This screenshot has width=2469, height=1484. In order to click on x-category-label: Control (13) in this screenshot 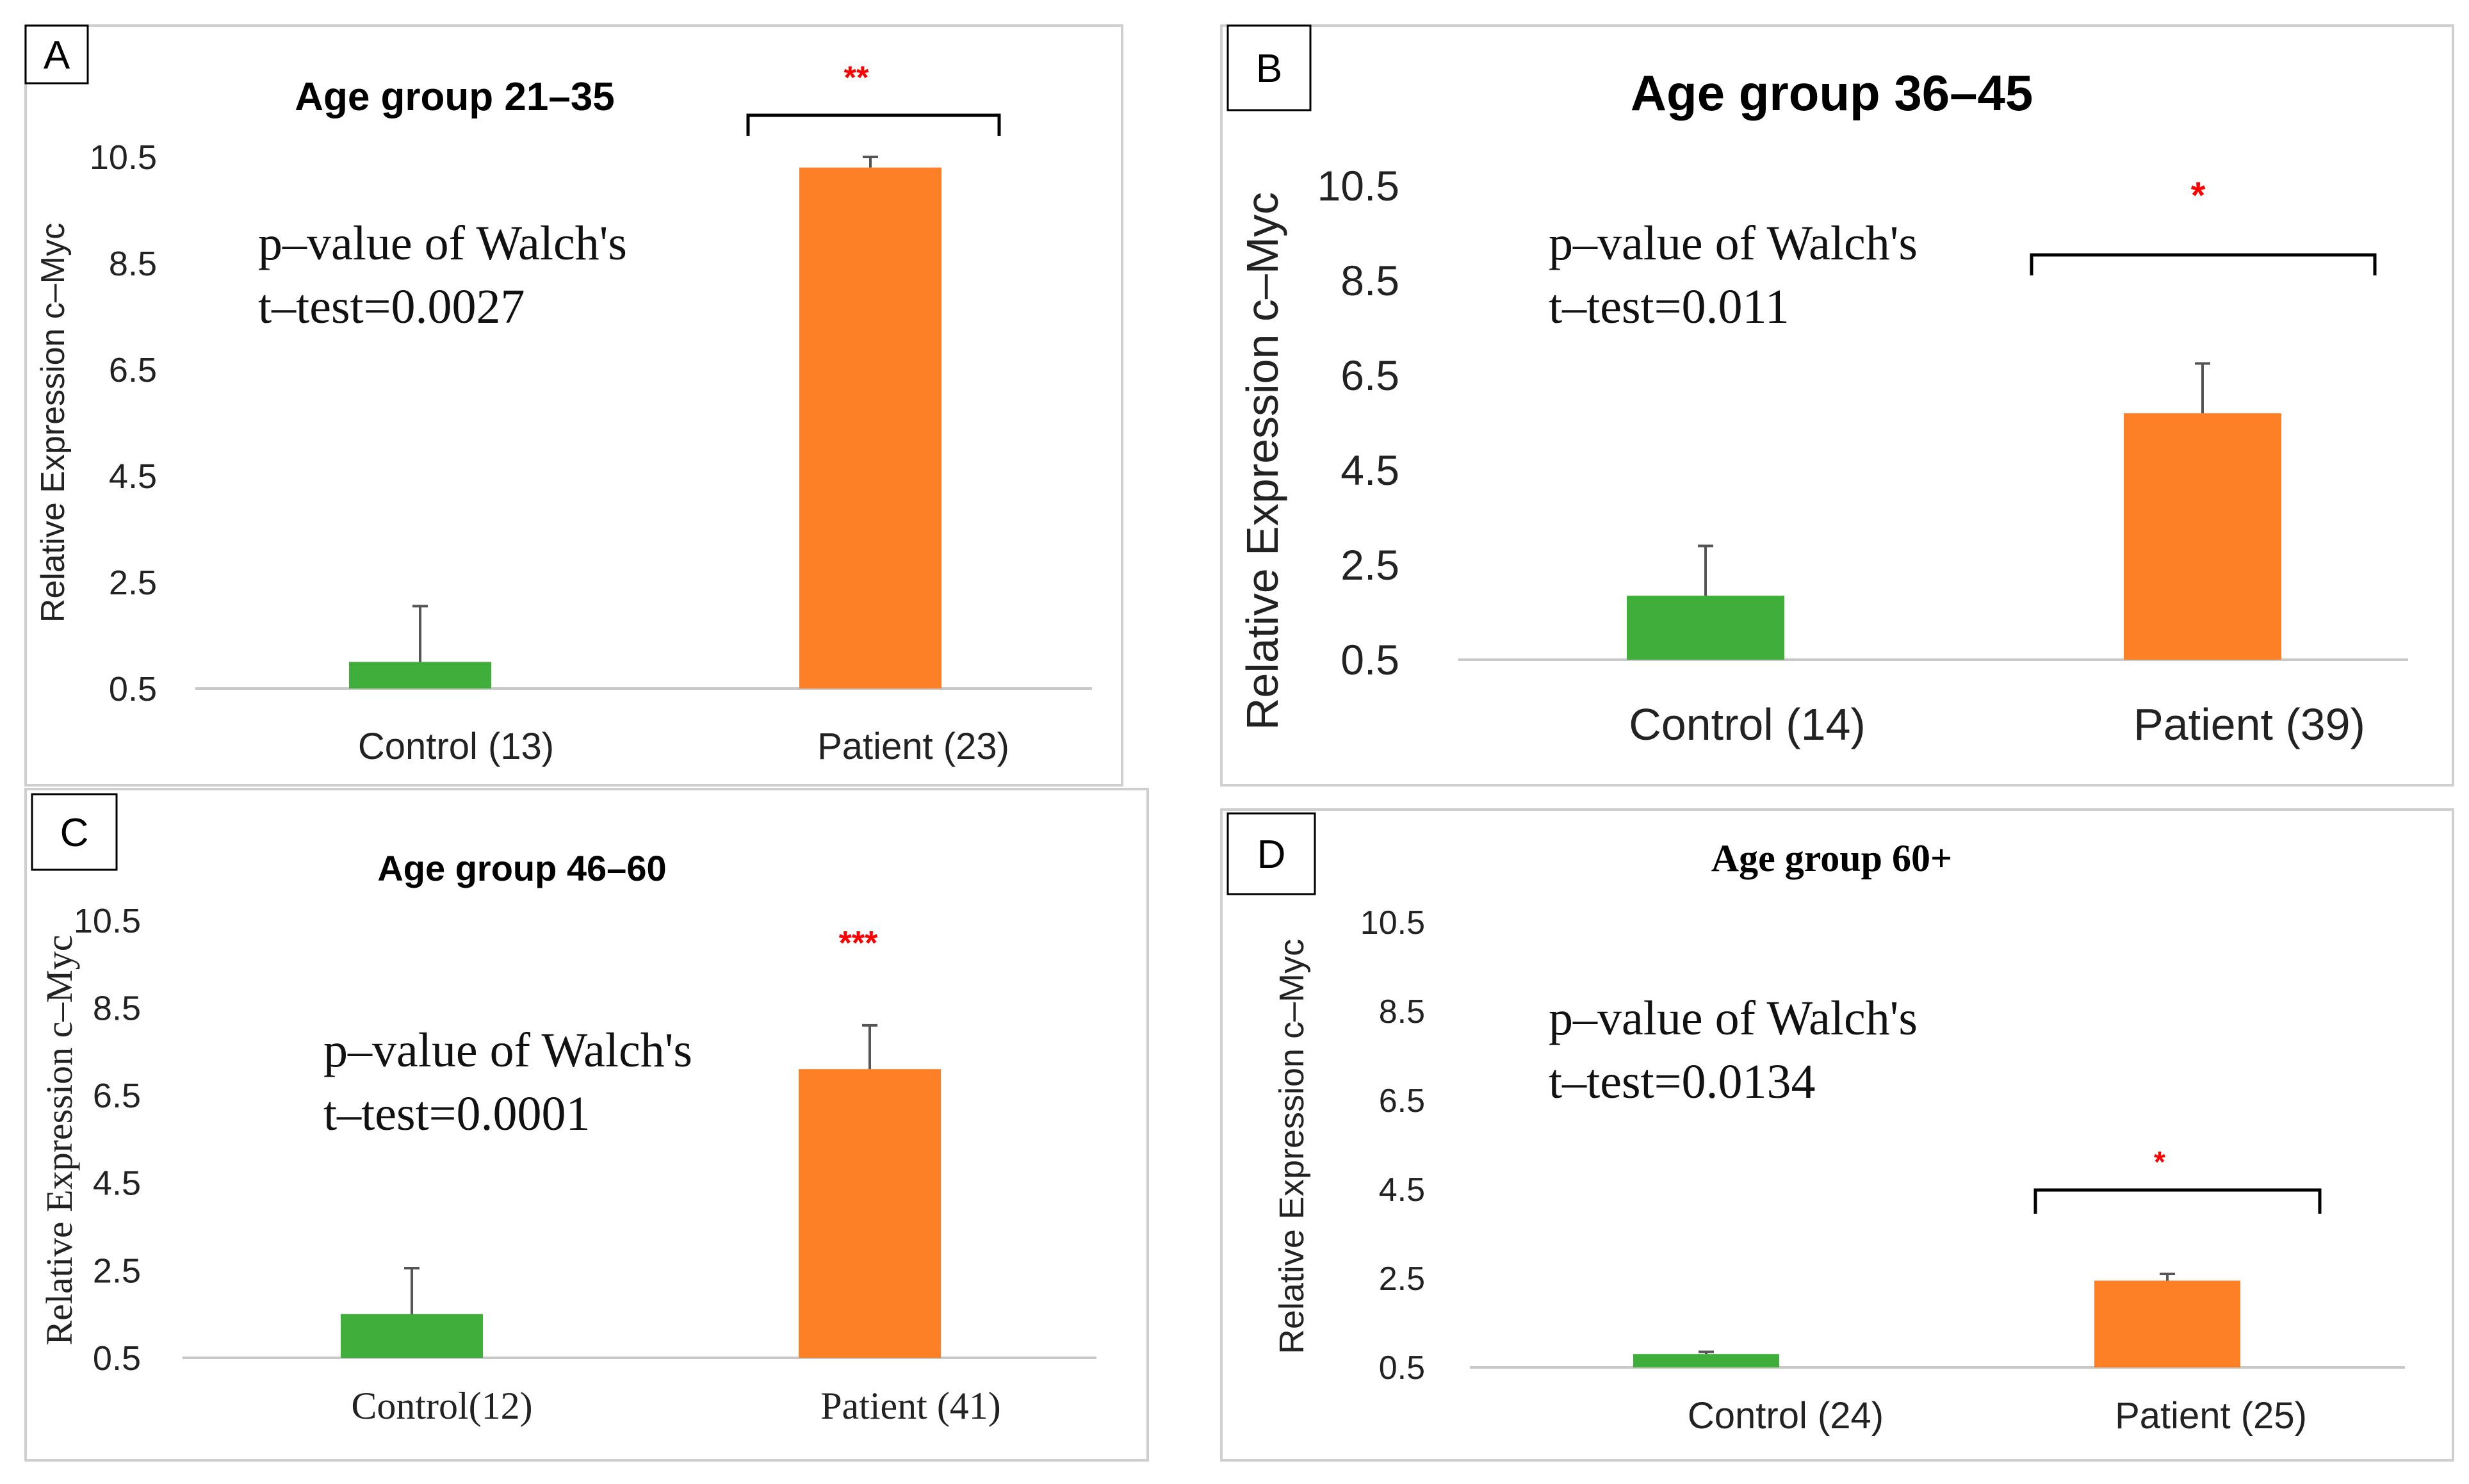, I will do `click(456, 746)`.